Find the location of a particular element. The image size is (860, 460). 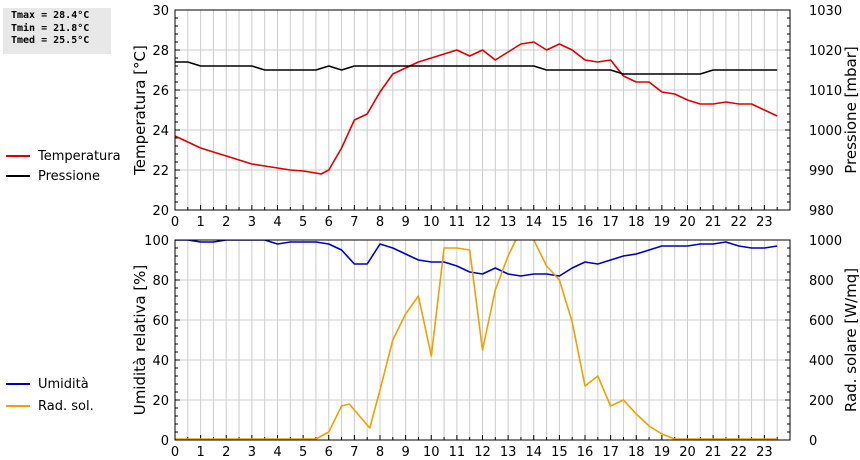

legend-label: Umidità is located at coordinates (63, 384).